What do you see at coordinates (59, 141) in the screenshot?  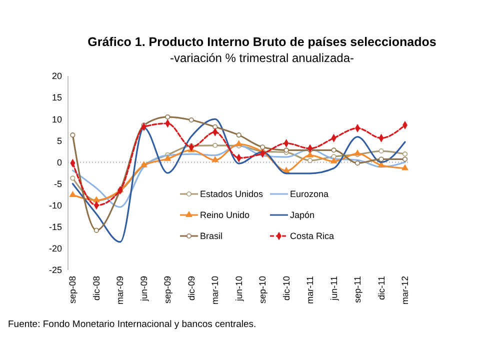 I see `y-tick-label: 5` at bounding box center [59, 141].